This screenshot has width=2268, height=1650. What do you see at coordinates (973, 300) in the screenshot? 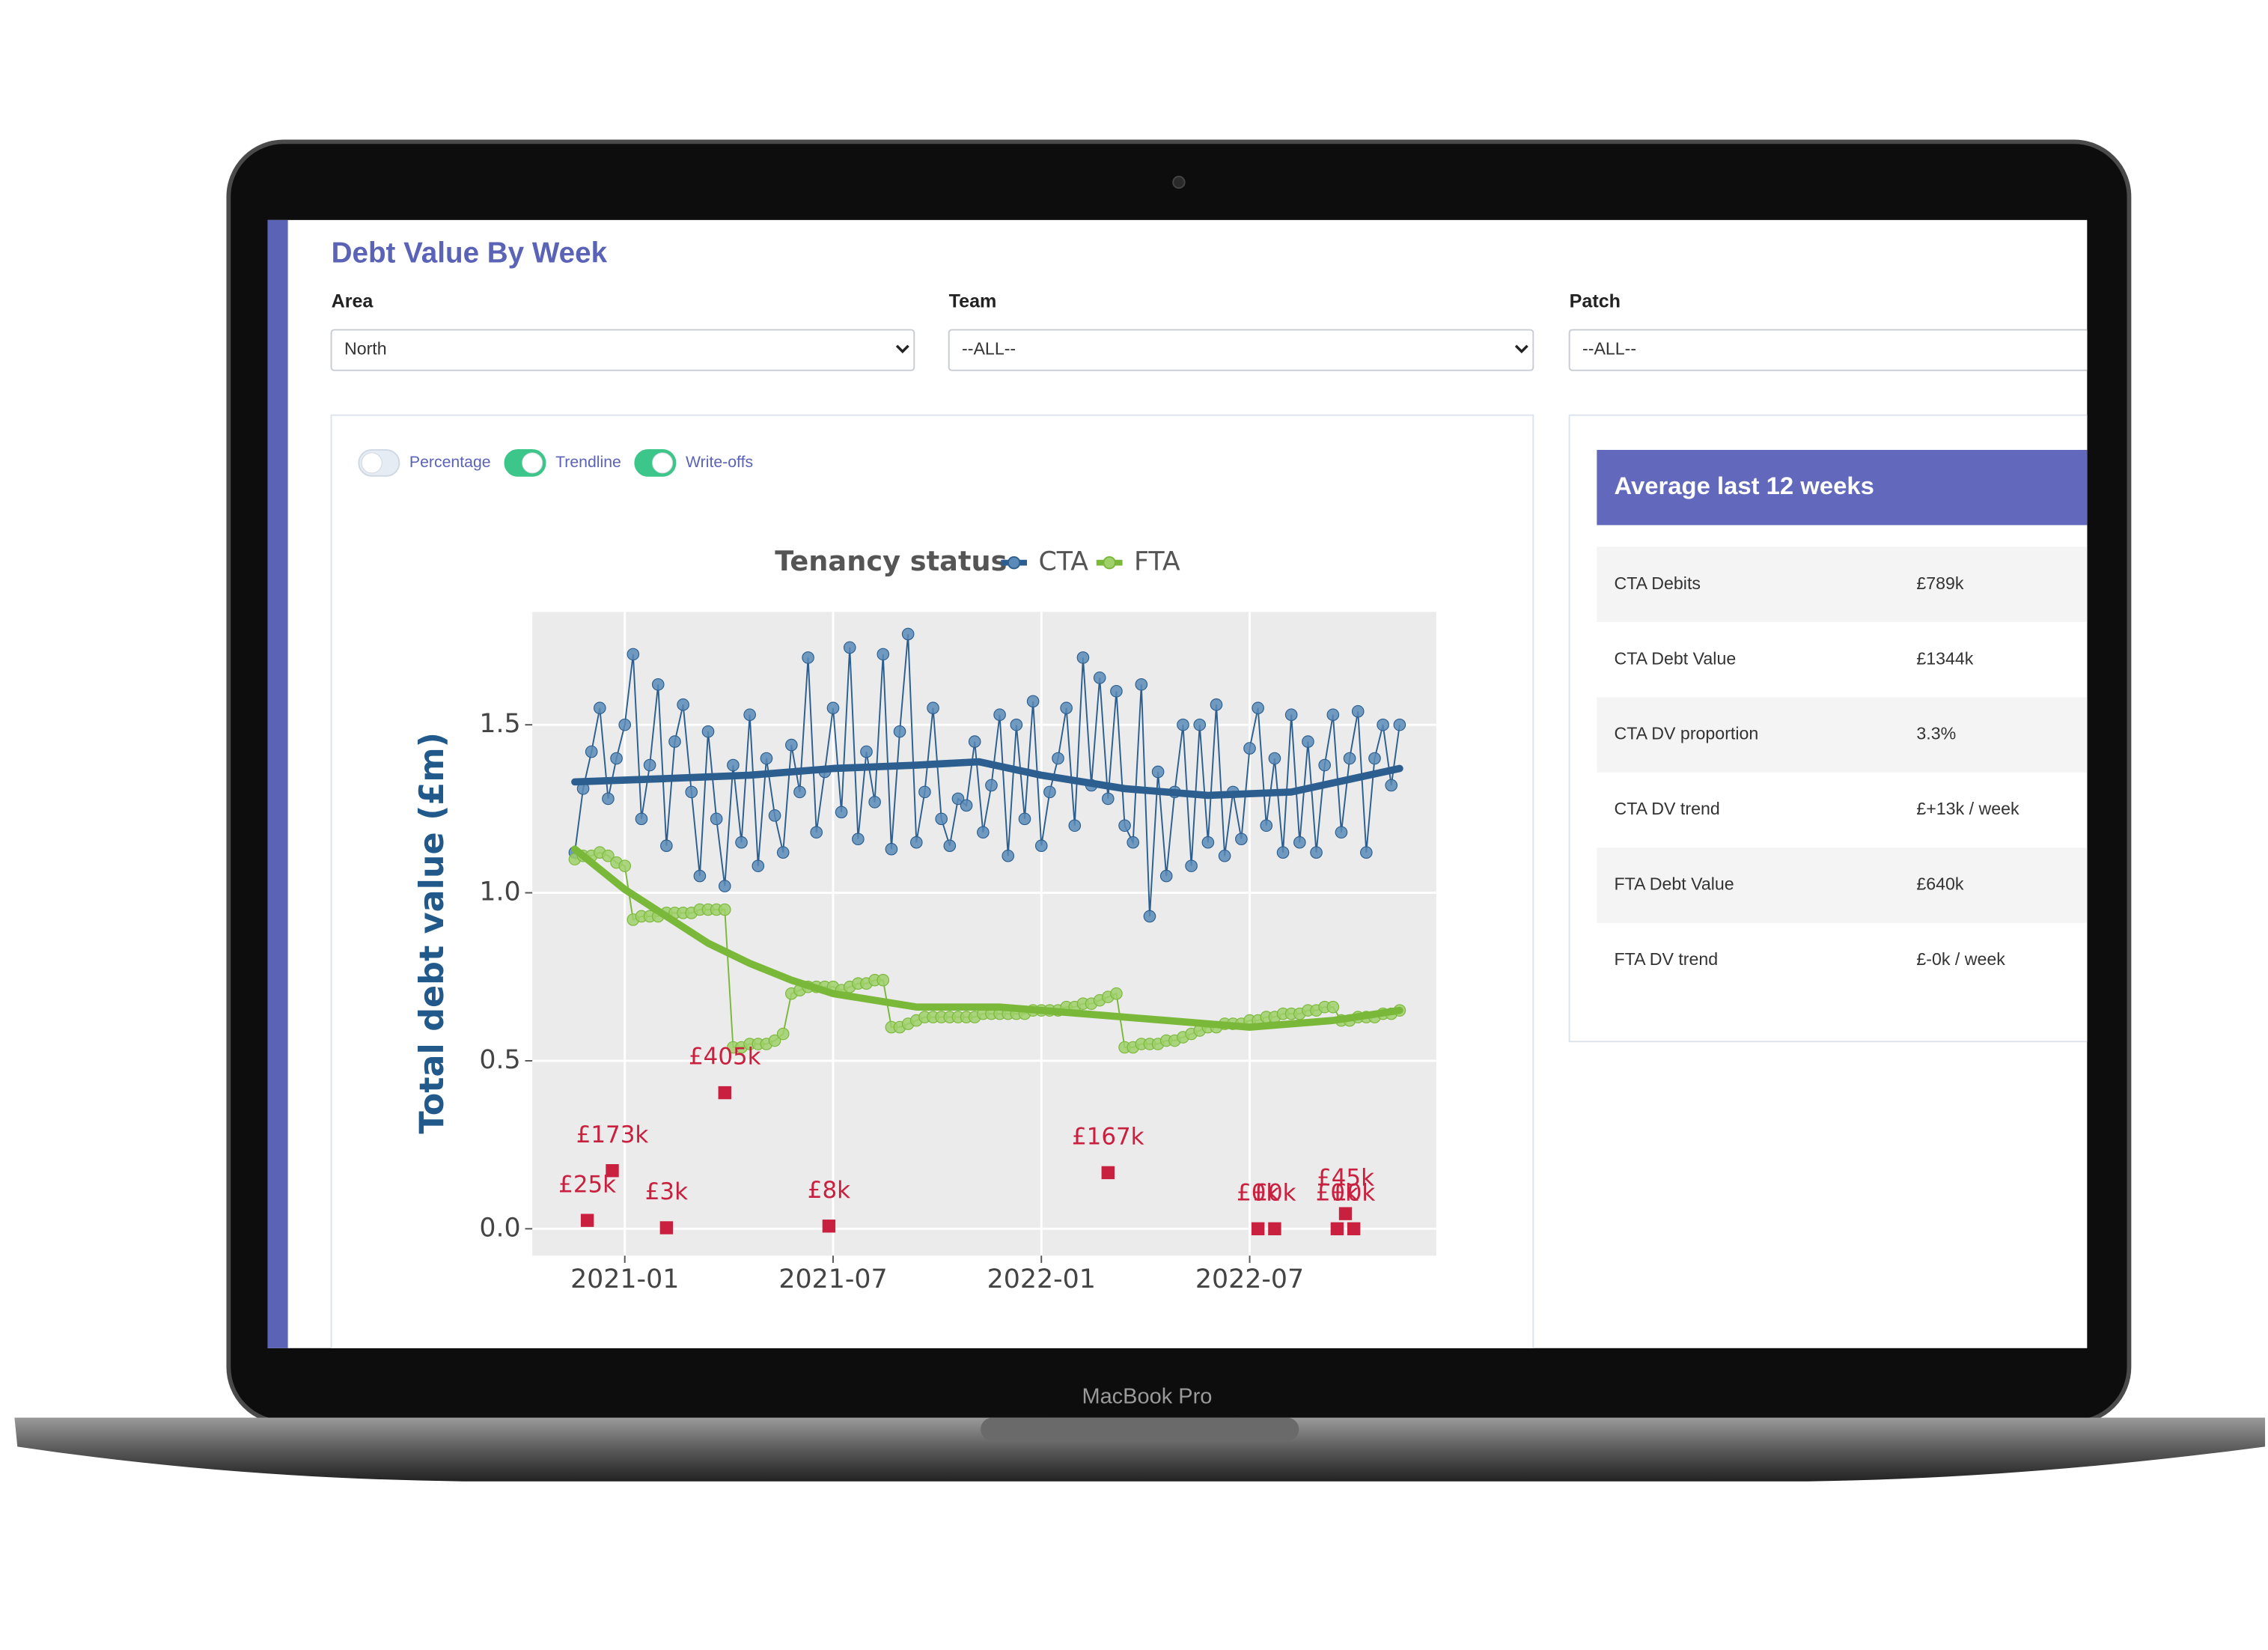
I see `filter-label: Team` at bounding box center [973, 300].